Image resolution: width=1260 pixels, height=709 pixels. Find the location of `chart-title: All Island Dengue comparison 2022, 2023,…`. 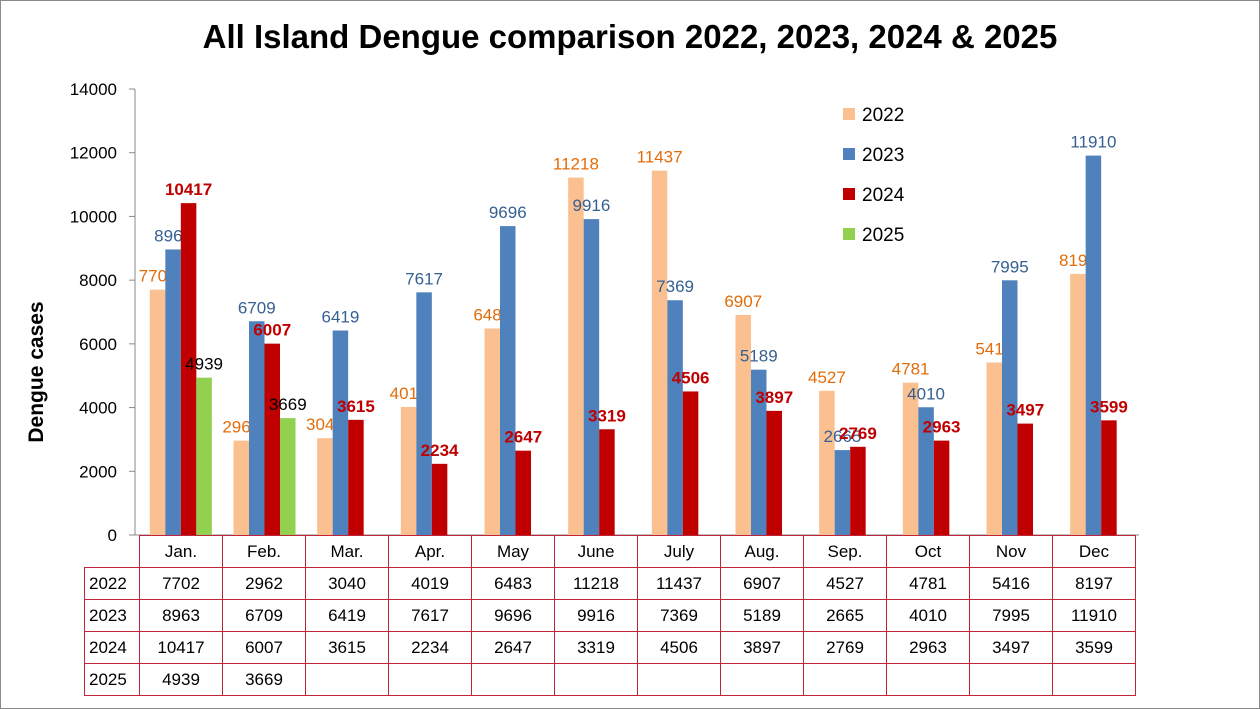

chart-title: All Island Dengue comparison 2022, 2023,… is located at coordinates (630, 36).